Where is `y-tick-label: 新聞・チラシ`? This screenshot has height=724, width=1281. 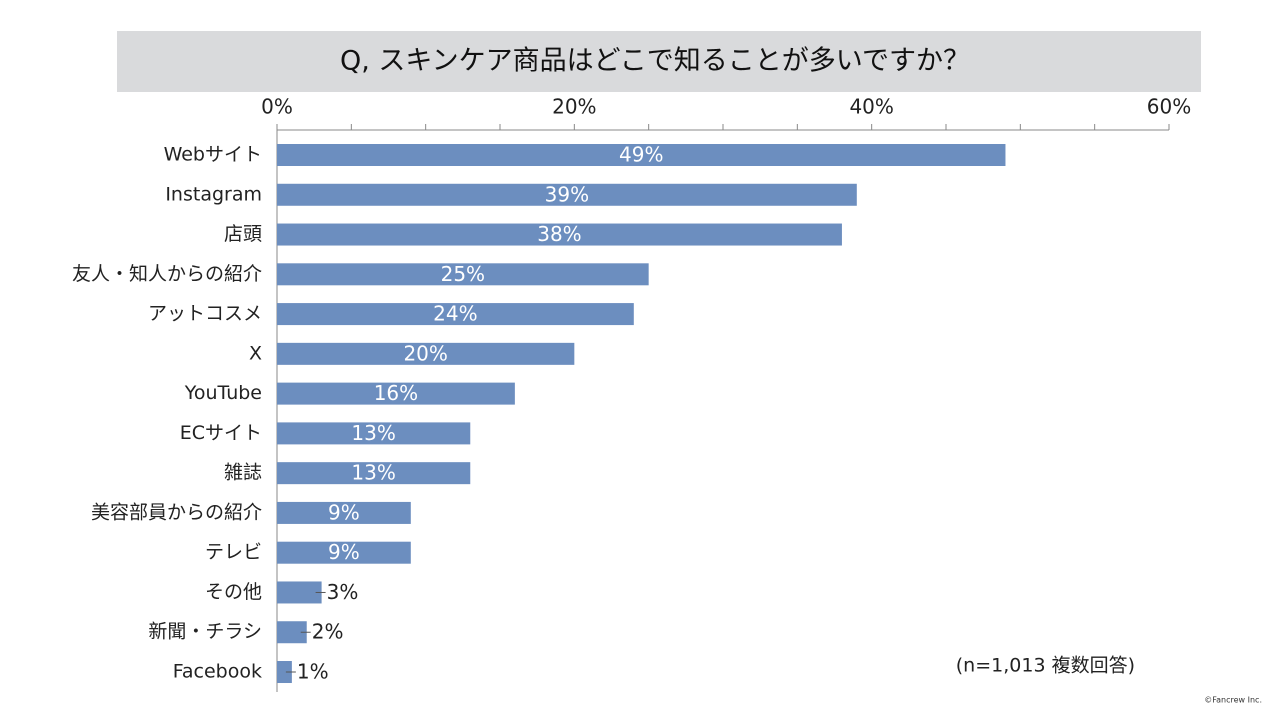 y-tick-label: 新聞・チラシ is located at coordinates (205, 632).